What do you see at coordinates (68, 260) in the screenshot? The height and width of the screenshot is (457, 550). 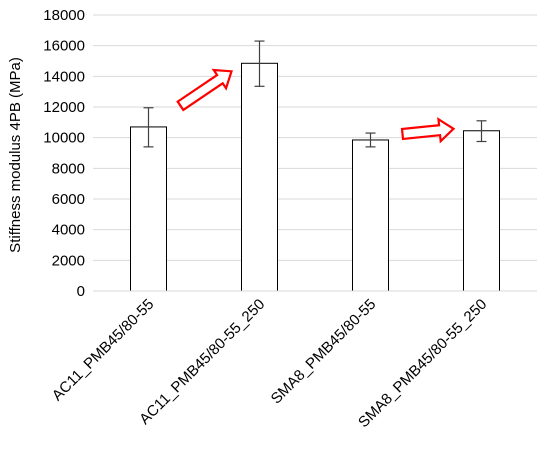 I see `y-tick-label: 2000` at bounding box center [68, 260].